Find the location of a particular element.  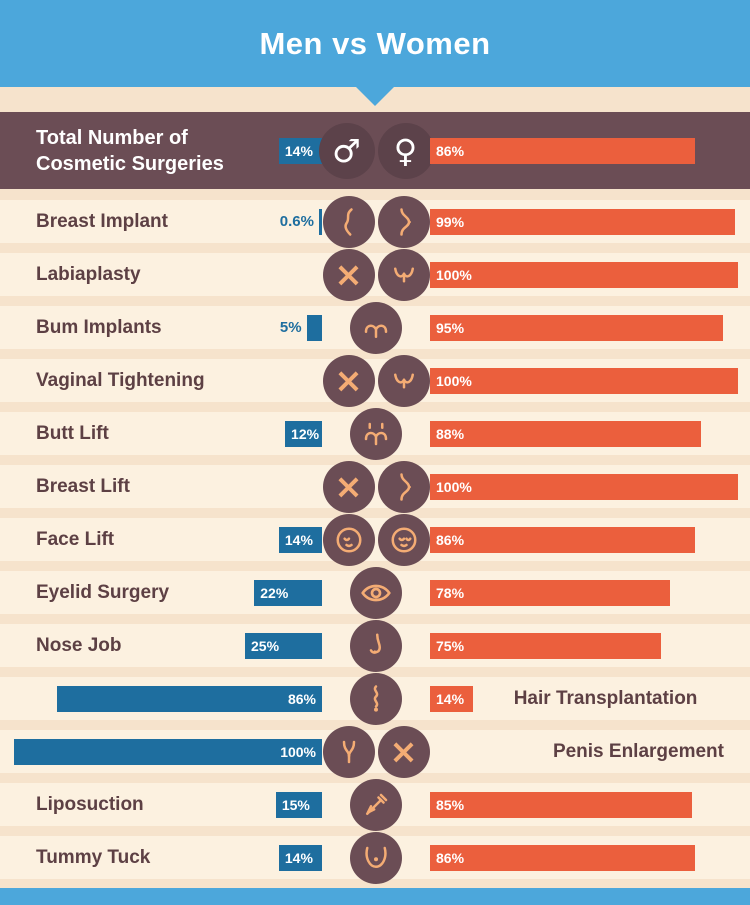

male-symbol: ♂ is located at coordinates (346, 150).